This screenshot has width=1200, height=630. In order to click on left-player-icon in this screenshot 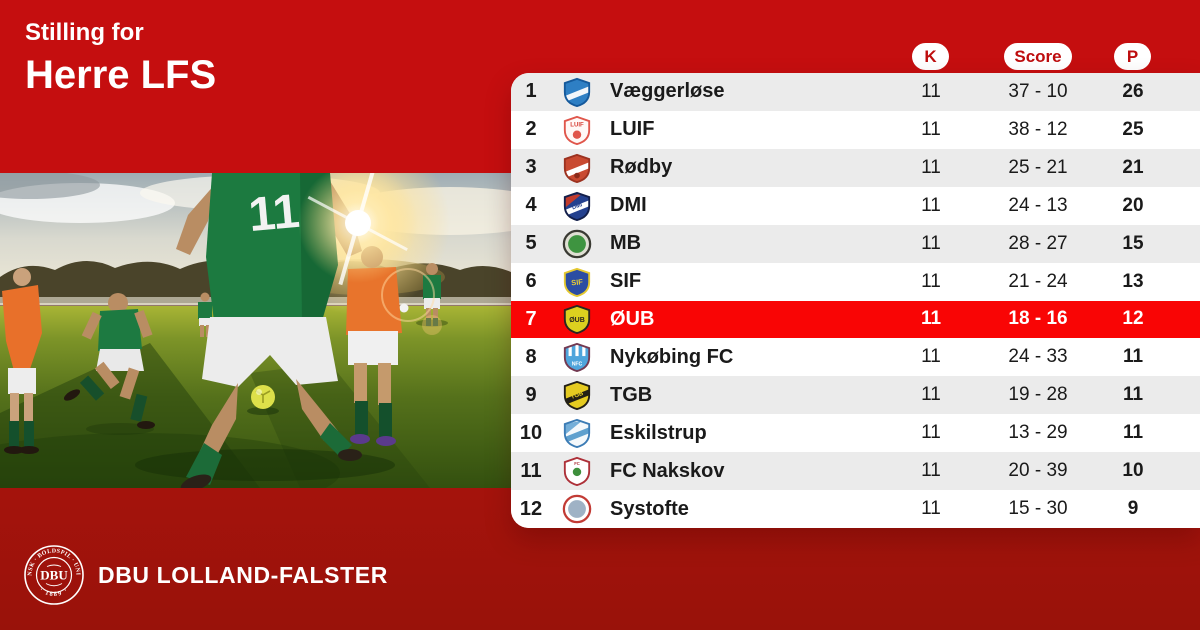, I will do `click(22, 361)`.